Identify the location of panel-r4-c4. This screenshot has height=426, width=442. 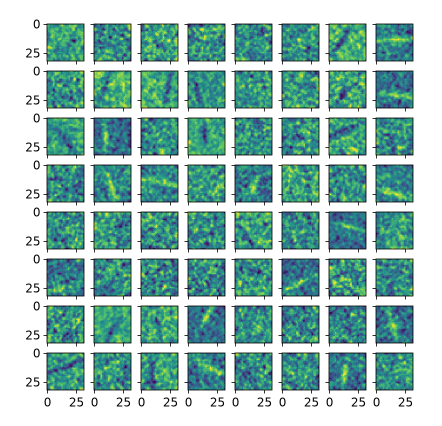
(205, 185).